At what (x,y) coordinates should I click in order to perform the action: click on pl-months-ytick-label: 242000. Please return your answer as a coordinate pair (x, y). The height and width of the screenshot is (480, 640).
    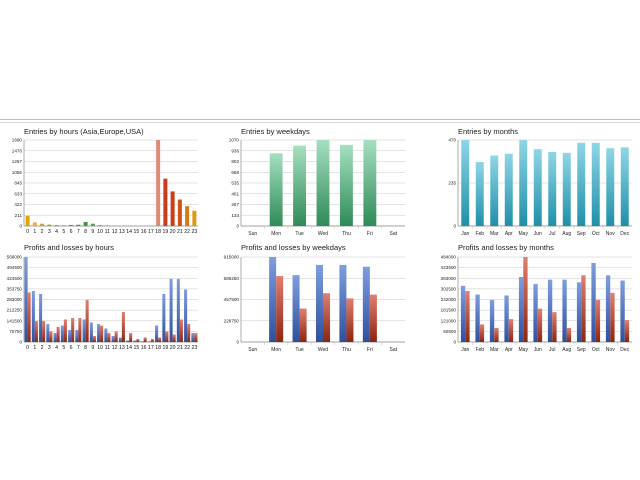
    Looking at the image, I should click on (449, 299).